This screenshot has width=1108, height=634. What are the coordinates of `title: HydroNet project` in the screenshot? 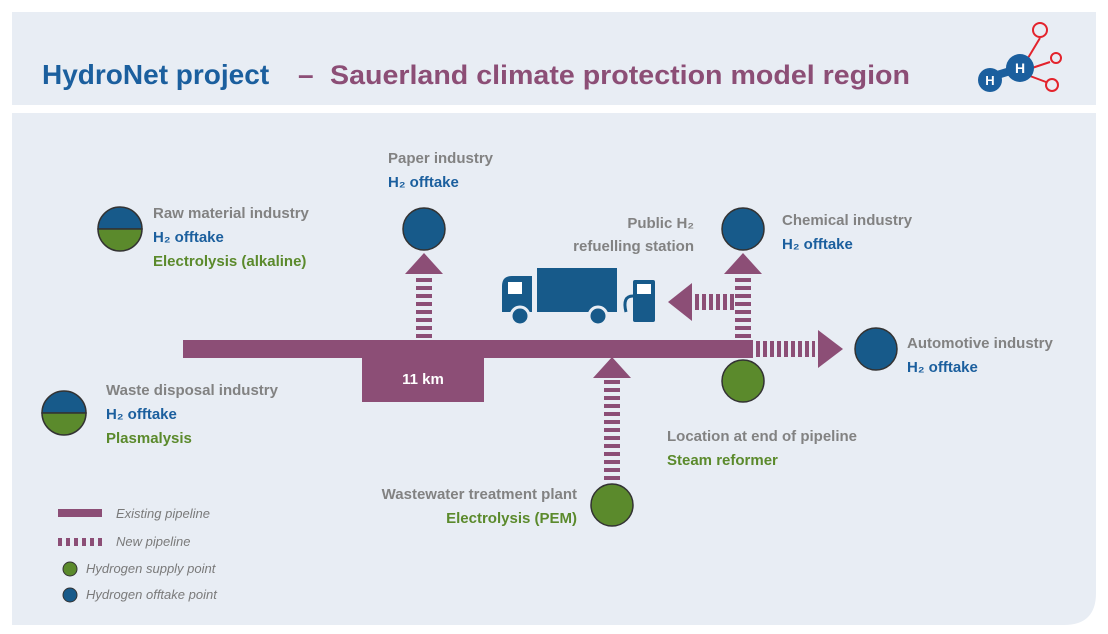 It's located at (155, 74).